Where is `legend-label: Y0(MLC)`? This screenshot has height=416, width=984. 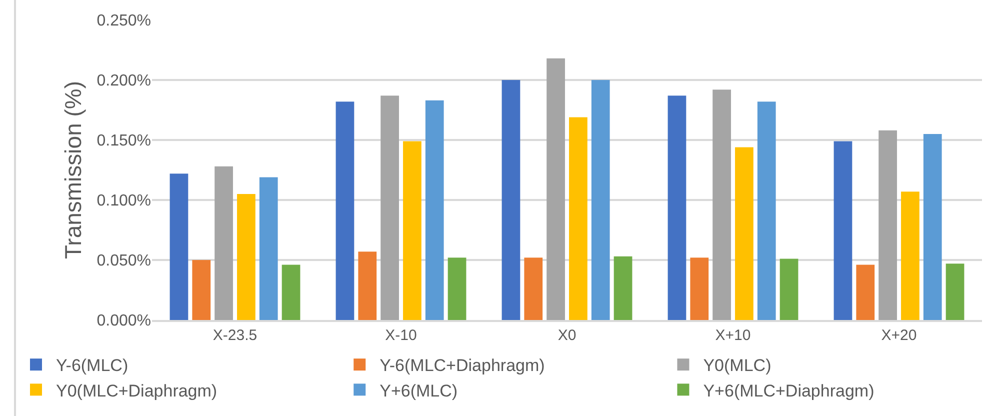 legend-label: Y0(MLC) is located at coordinates (737, 366).